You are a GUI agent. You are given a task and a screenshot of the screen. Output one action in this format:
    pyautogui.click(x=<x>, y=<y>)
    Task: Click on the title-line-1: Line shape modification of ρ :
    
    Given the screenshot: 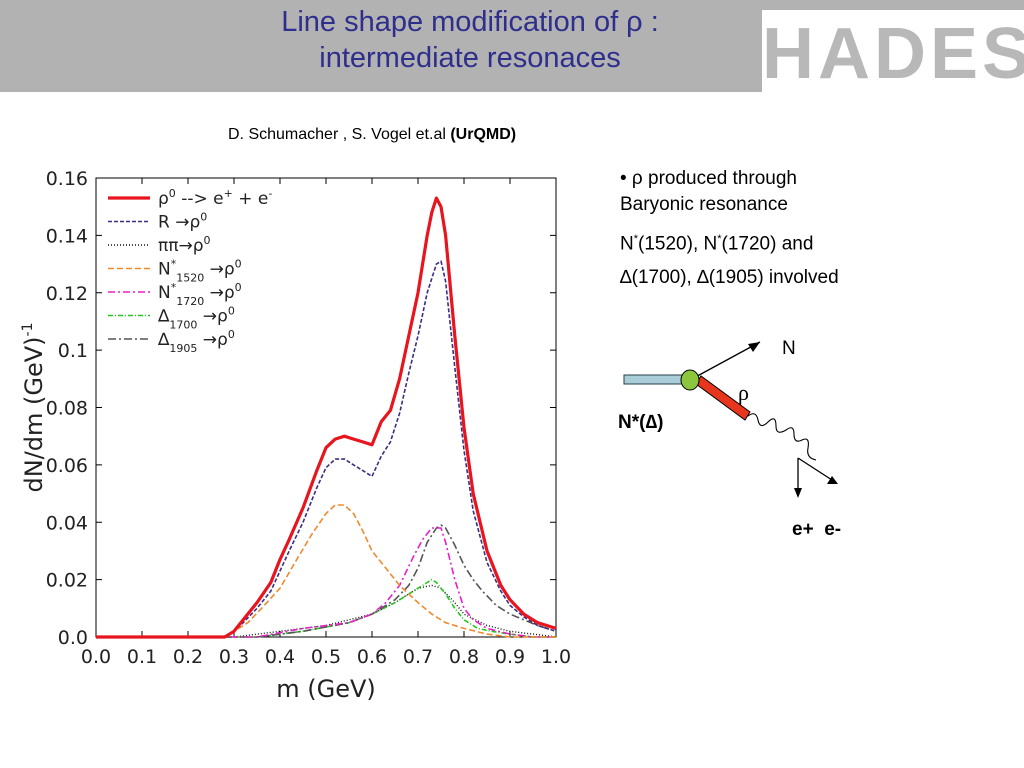 What is the action you would take?
    pyautogui.click(x=470, y=22)
    